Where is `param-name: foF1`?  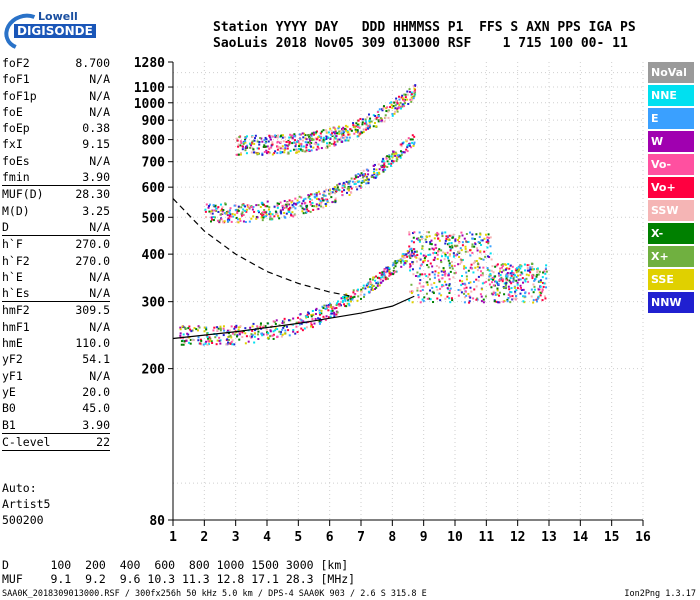 param-name: foF1 is located at coordinates (16, 79).